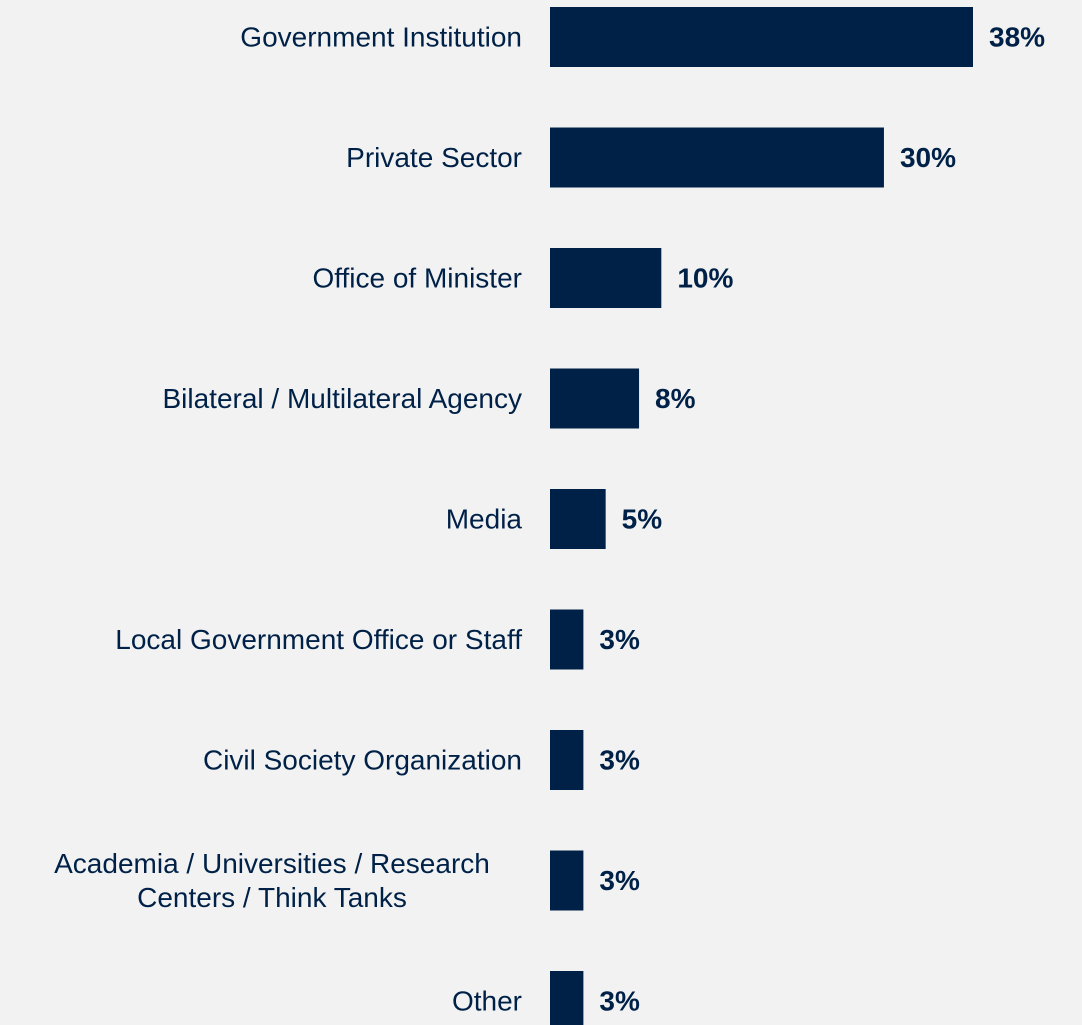 The image size is (1082, 1025). What do you see at coordinates (1017, 37) in the screenshot?
I see `bar-value-label: 38%` at bounding box center [1017, 37].